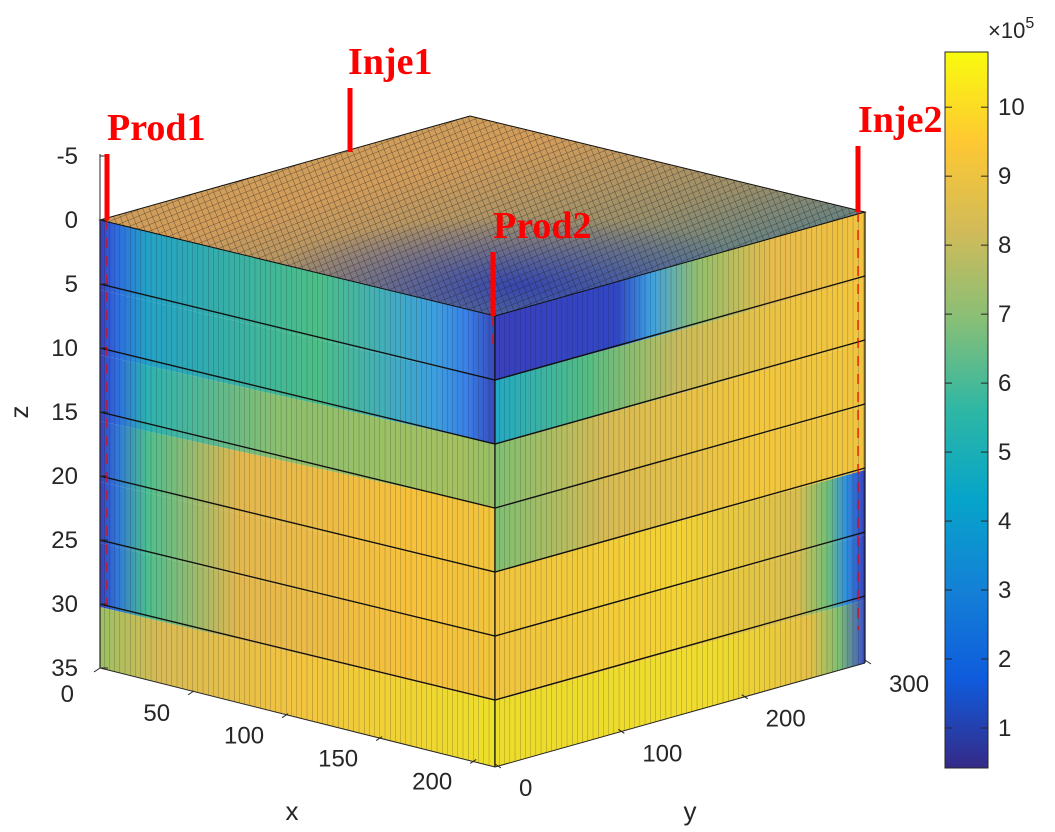  What do you see at coordinates (64, 348) in the screenshot?
I see `z-tick-label: 10` at bounding box center [64, 348].